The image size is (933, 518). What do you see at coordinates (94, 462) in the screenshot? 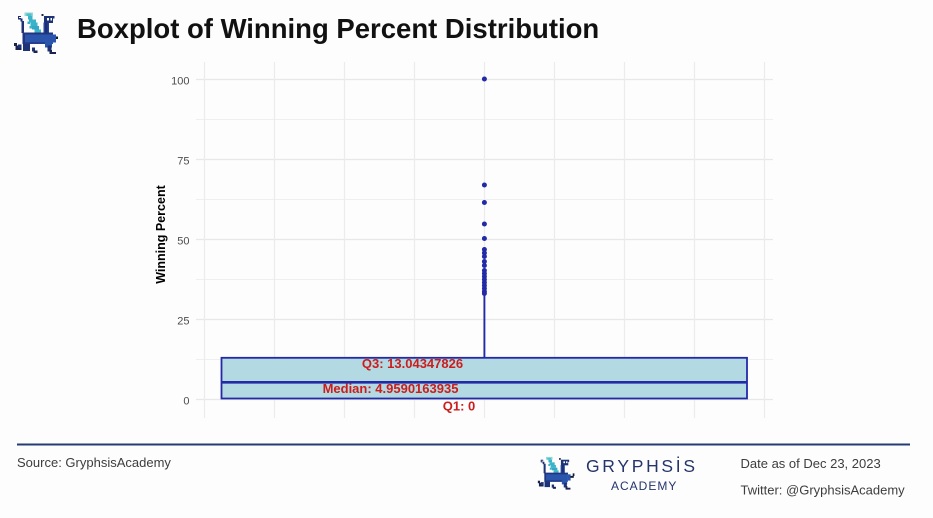
I see `svg-text: Source: GryphsisAcademy` at bounding box center [94, 462].